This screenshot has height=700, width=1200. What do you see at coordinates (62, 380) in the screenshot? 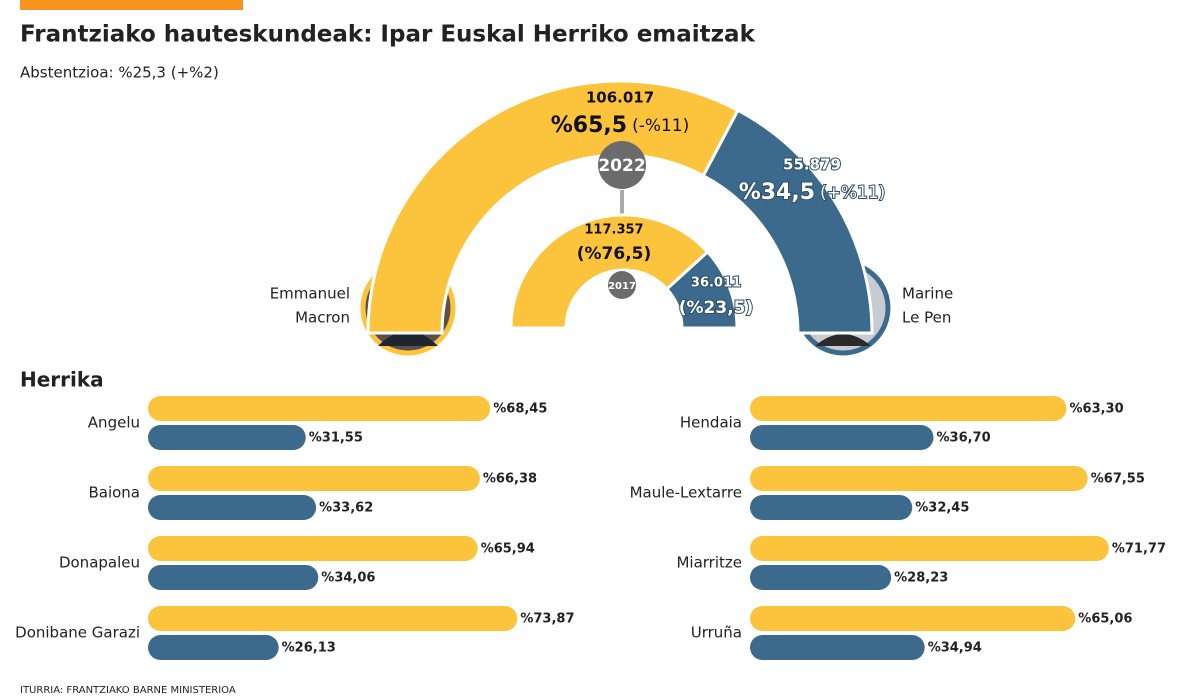
I see `section-title: Herrika` at bounding box center [62, 380].